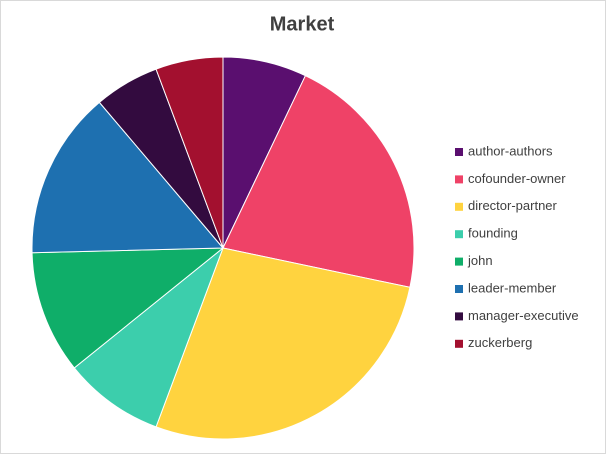 This screenshot has width=606, height=454. I want to click on legend-label: founding, so click(493, 233).